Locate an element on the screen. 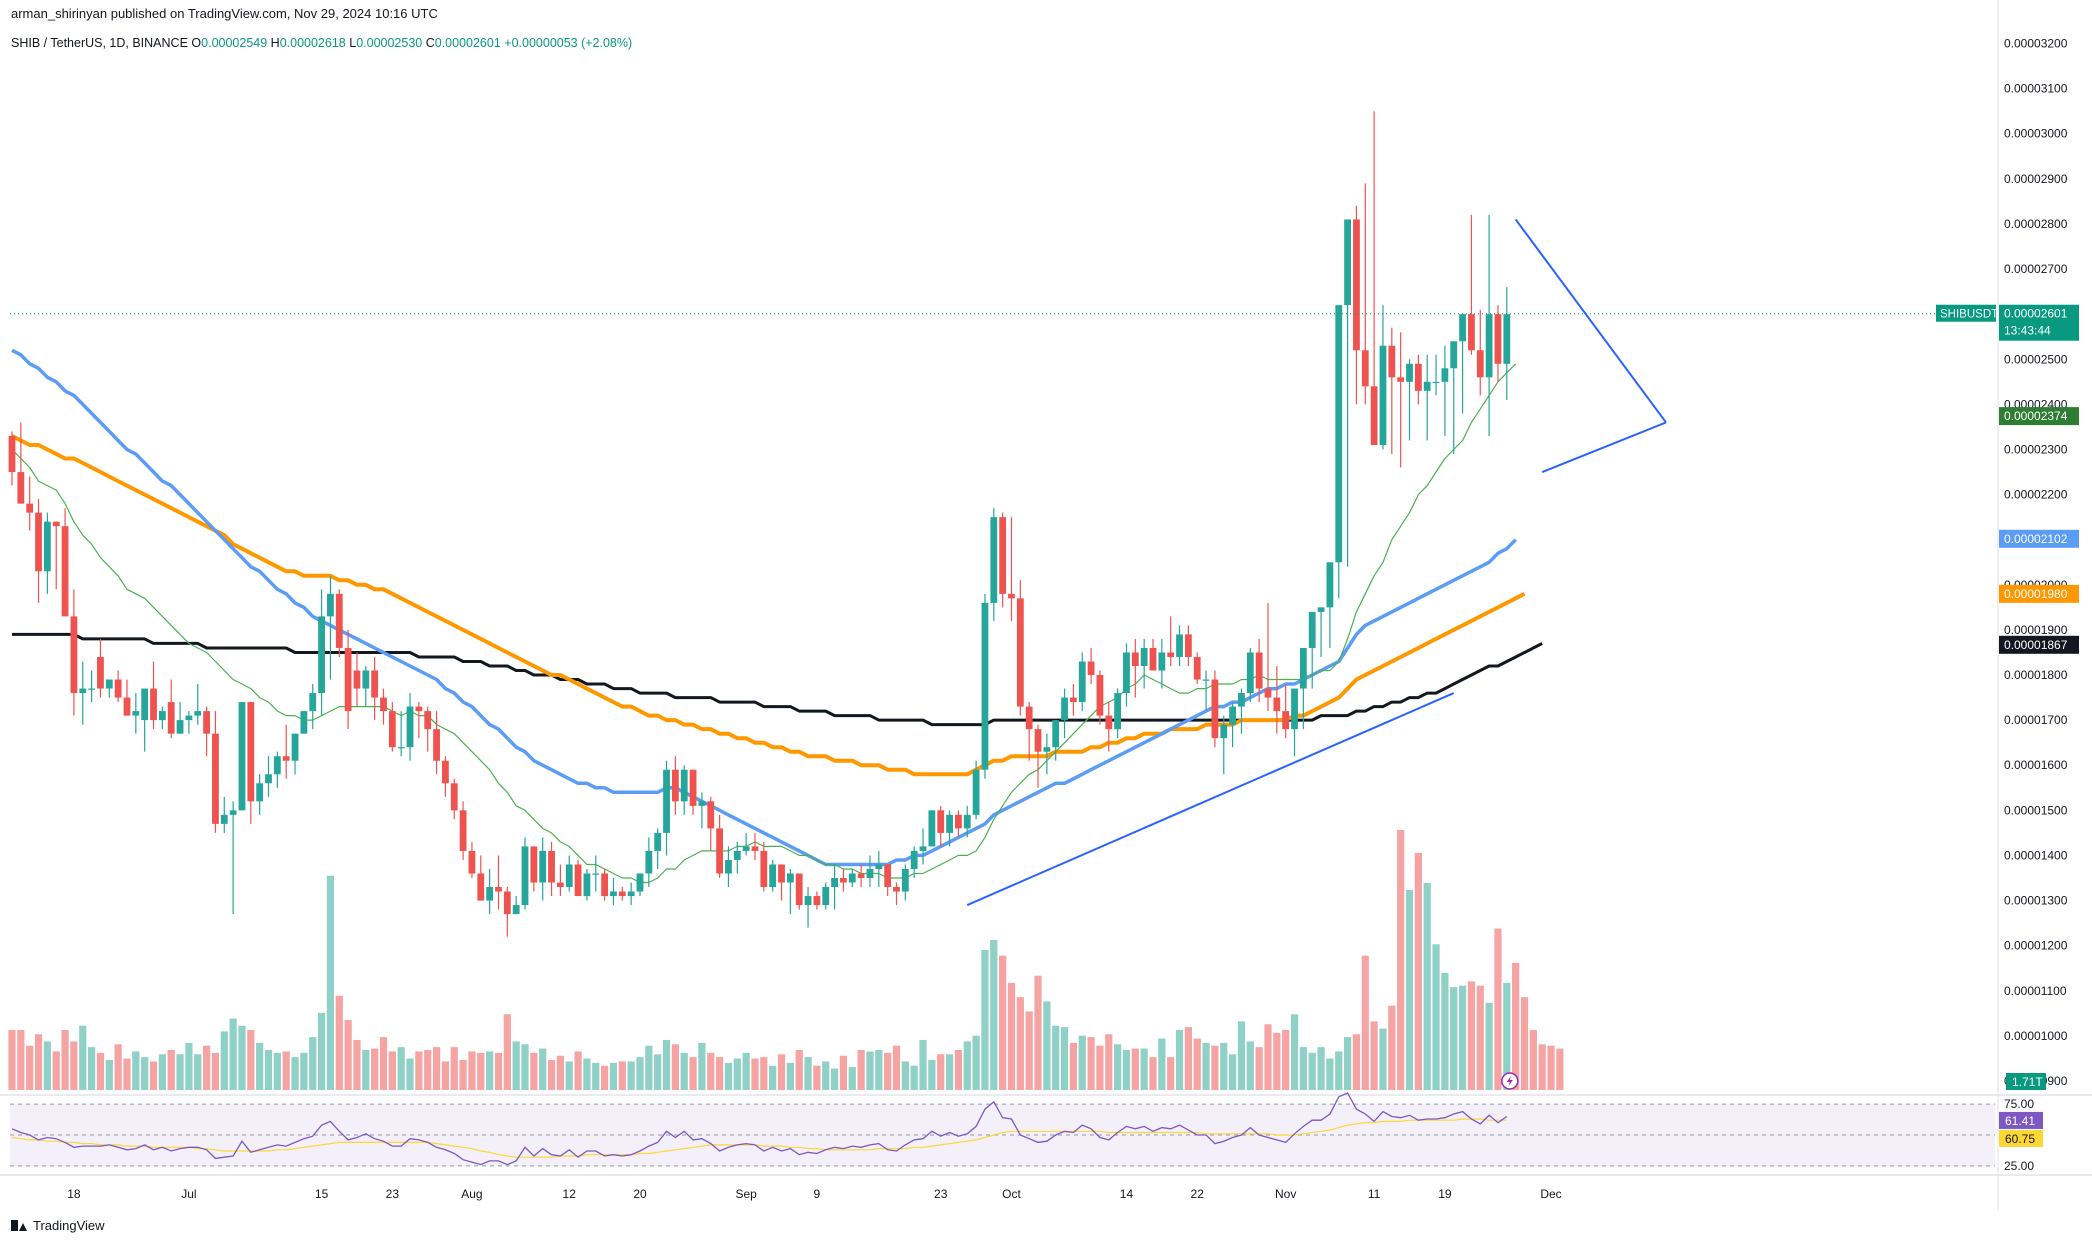  price-tick-label: 0.00001900 is located at coordinates (2036, 630).